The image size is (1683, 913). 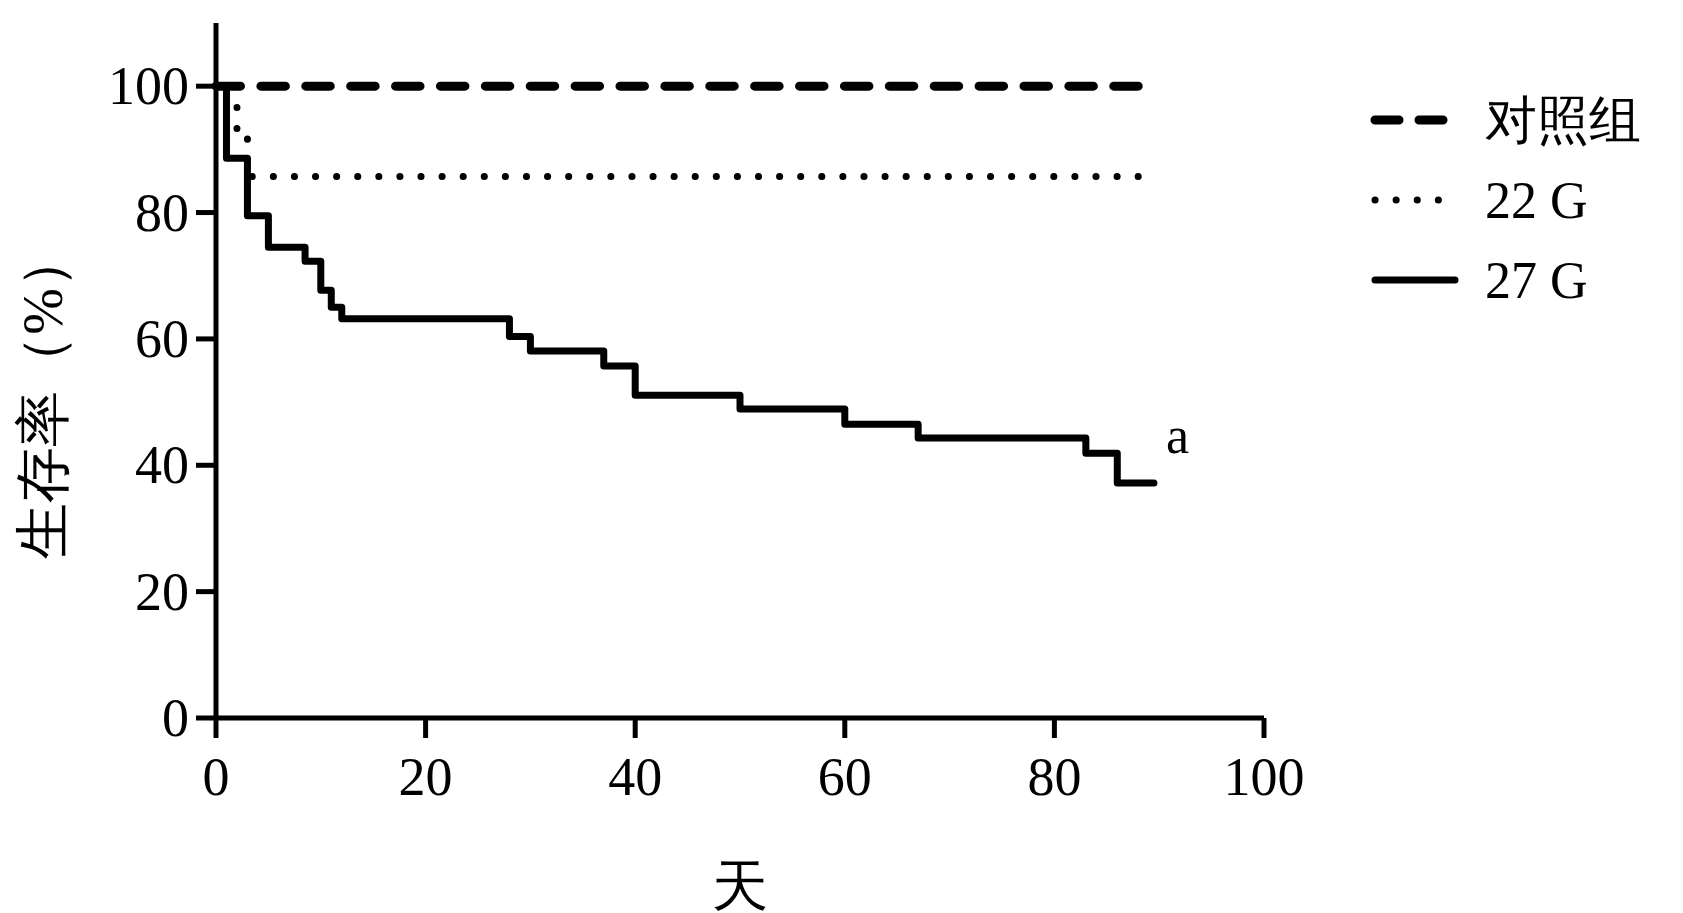 I want to click on x-tick-label: 0, so click(x=216, y=777).